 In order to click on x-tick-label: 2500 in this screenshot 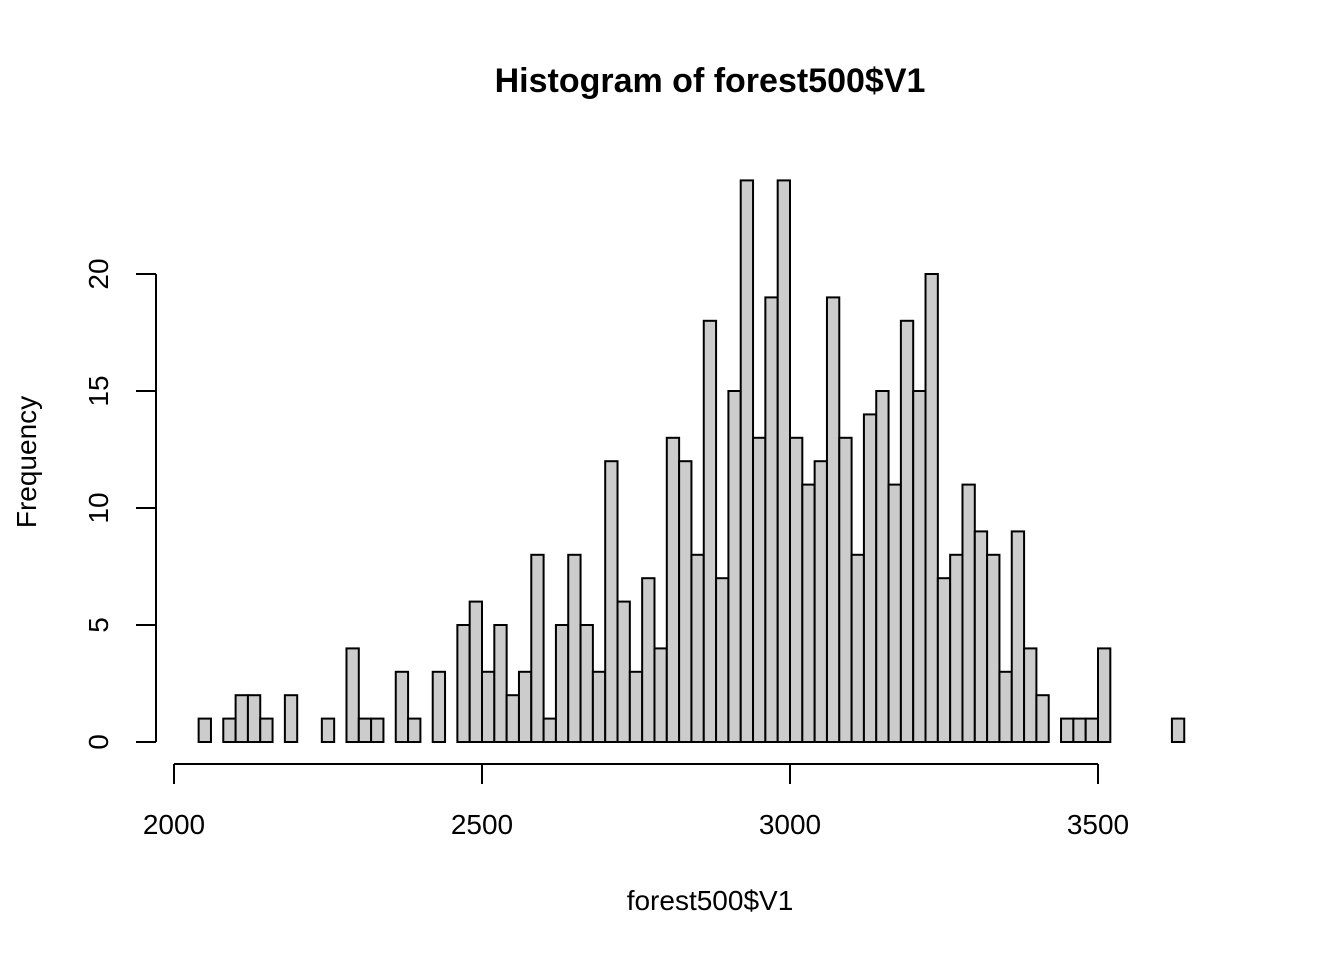, I will do `click(482, 824)`.